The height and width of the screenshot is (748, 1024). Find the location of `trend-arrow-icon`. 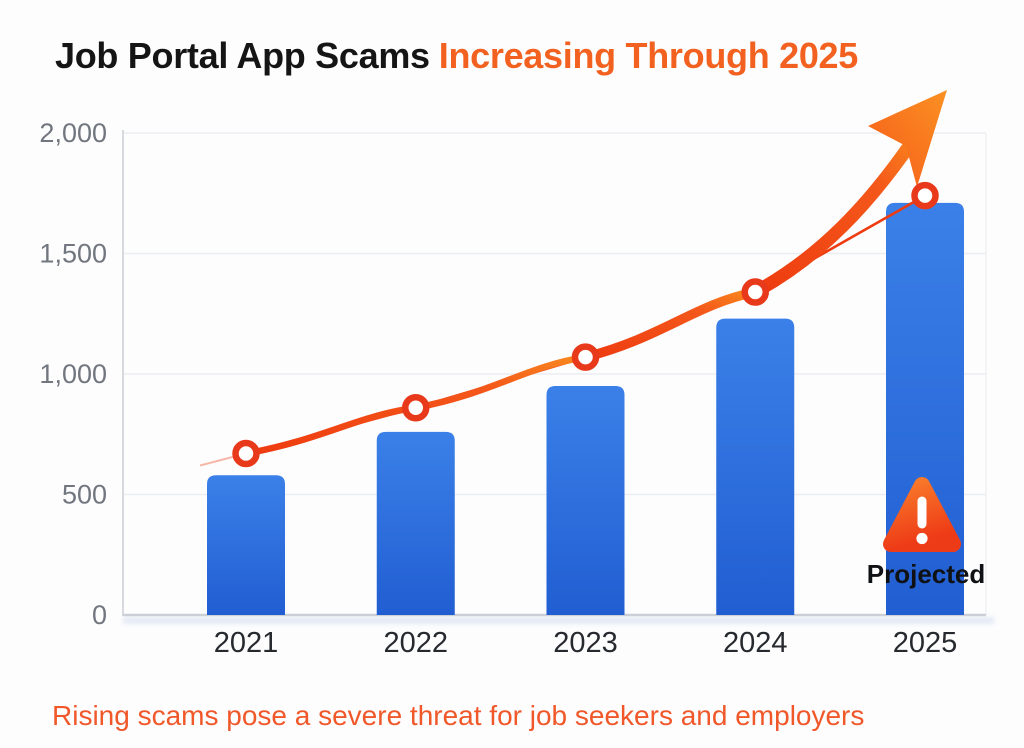

trend-arrow-icon is located at coordinates (907, 138).